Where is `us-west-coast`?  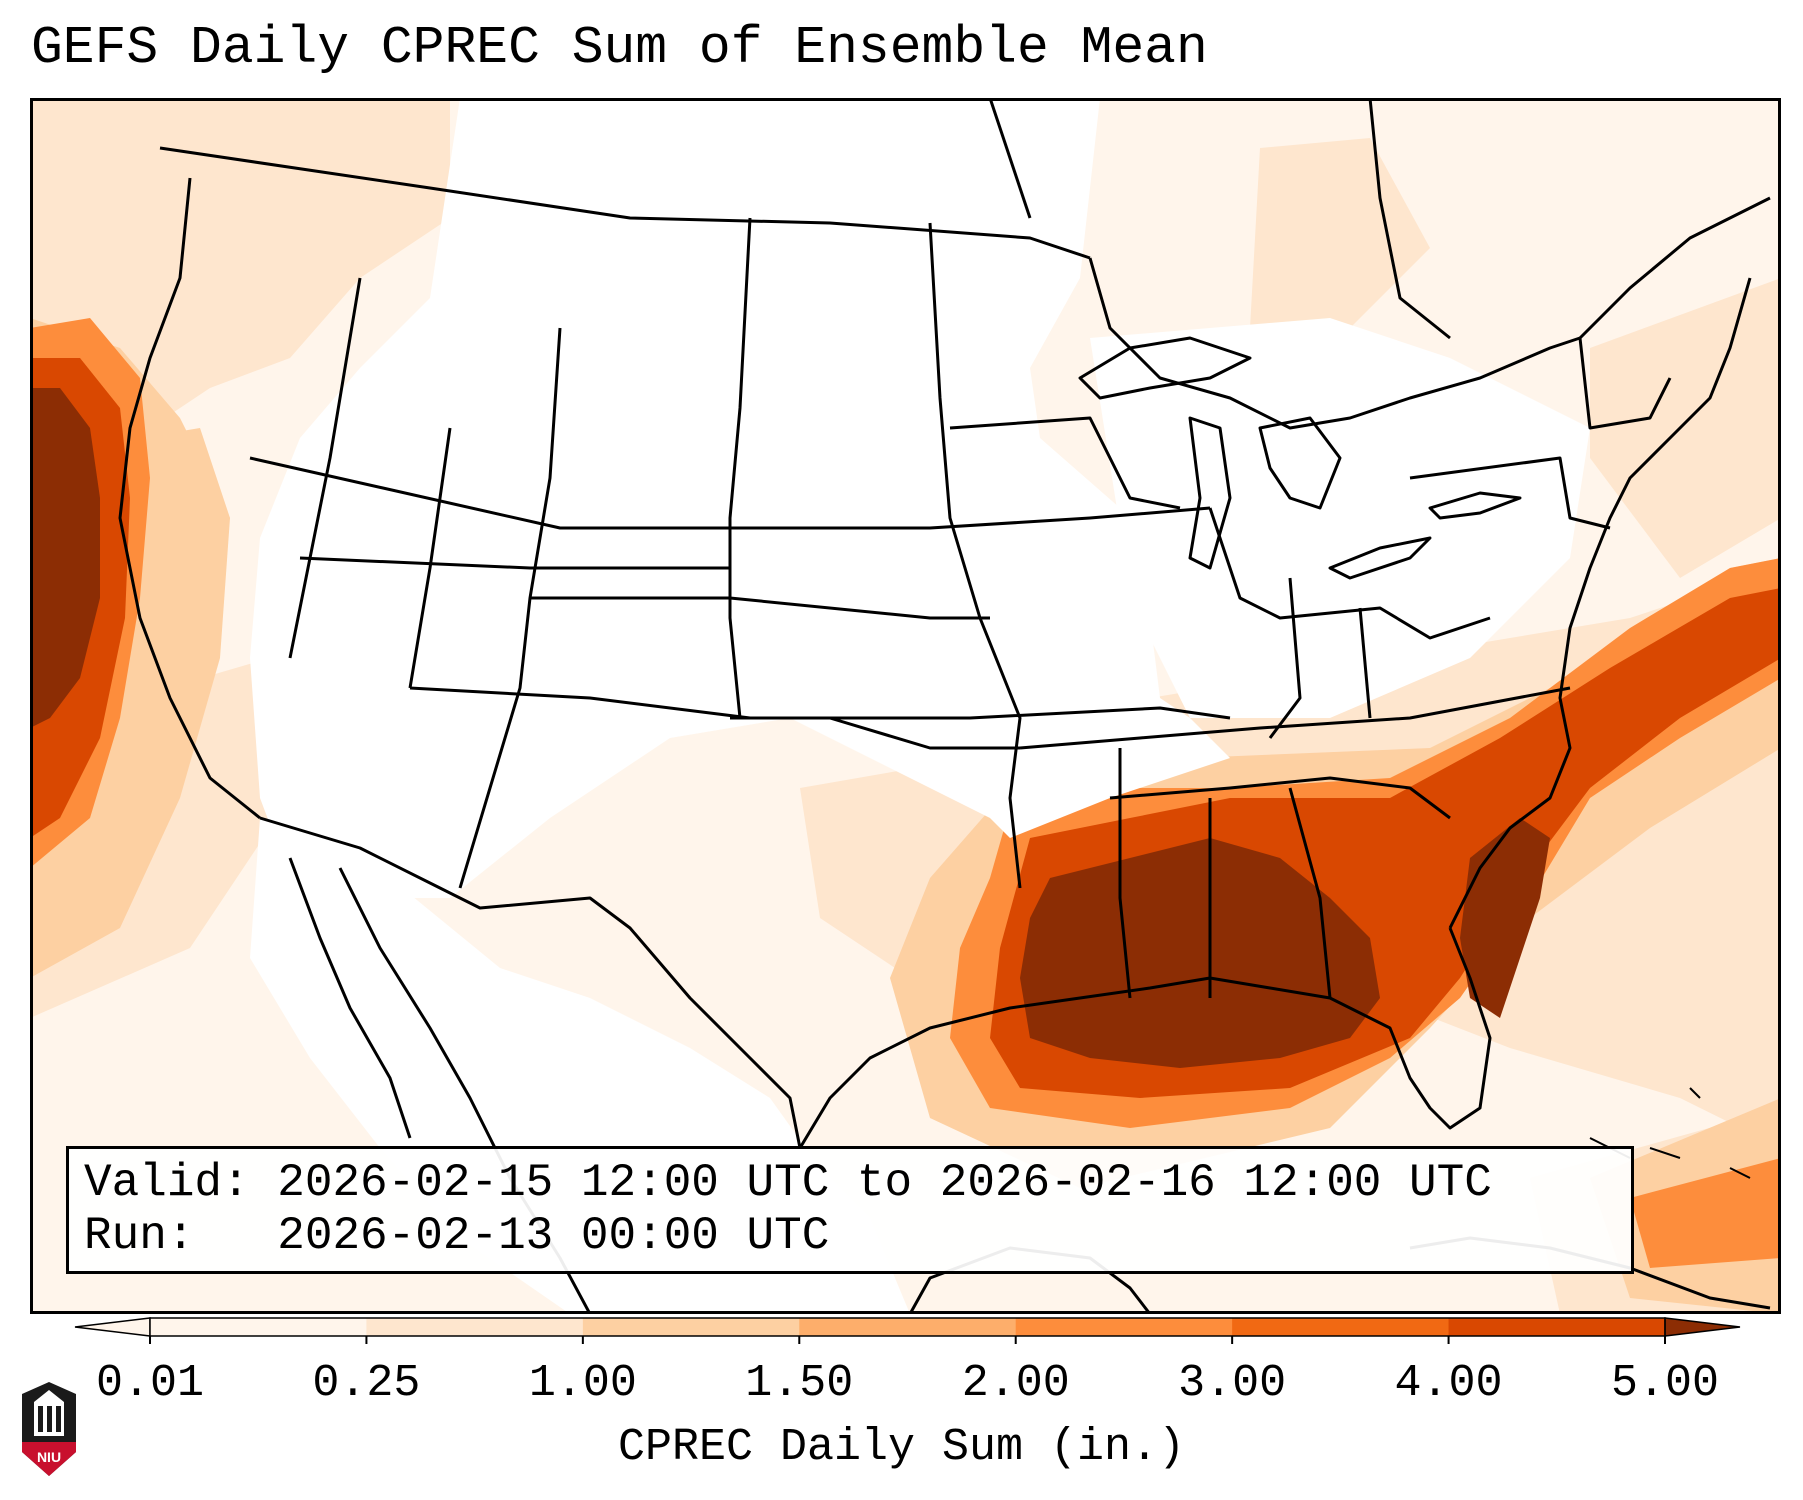 us-west-coast is located at coordinates (189, 498).